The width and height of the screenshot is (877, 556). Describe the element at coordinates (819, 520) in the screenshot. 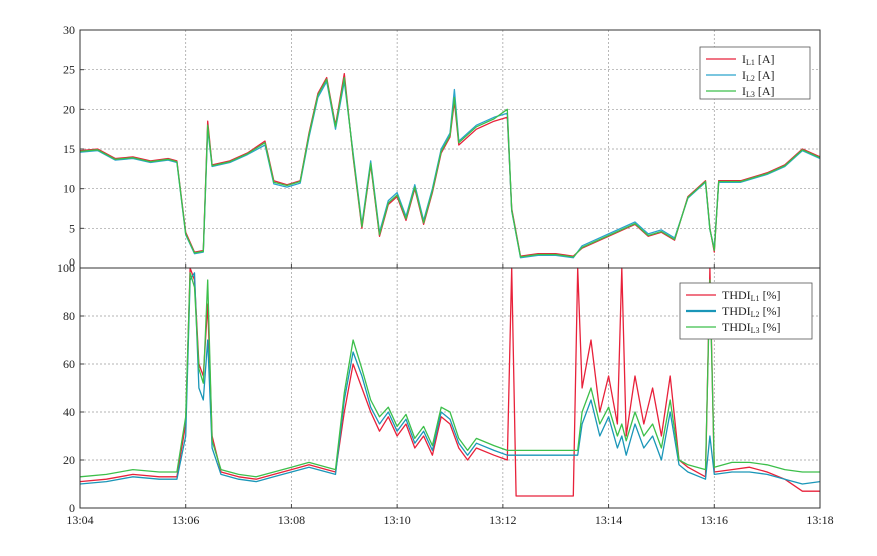

I see `x-tick-label: 13:18` at that location.